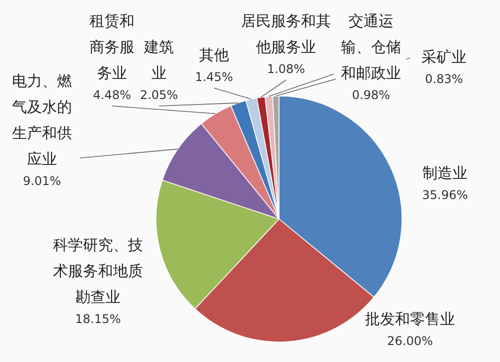 The image size is (500, 362). What do you see at coordinates (42, 120) in the screenshot?
I see `slice-label: 电力、燃气及水的生产和供应业` at bounding box center [42, 120].